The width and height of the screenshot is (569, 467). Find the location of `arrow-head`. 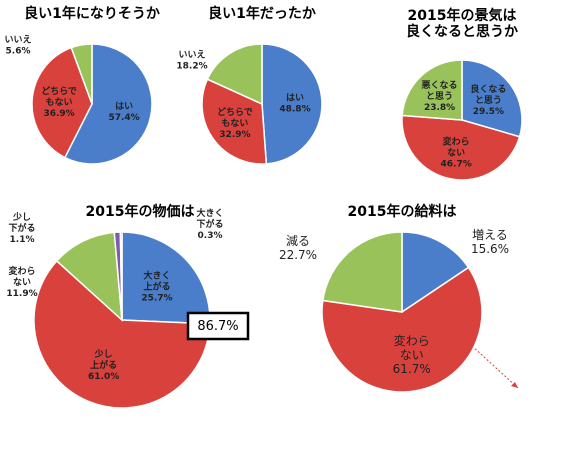

arrow-head is located at coordinates (514, 385).